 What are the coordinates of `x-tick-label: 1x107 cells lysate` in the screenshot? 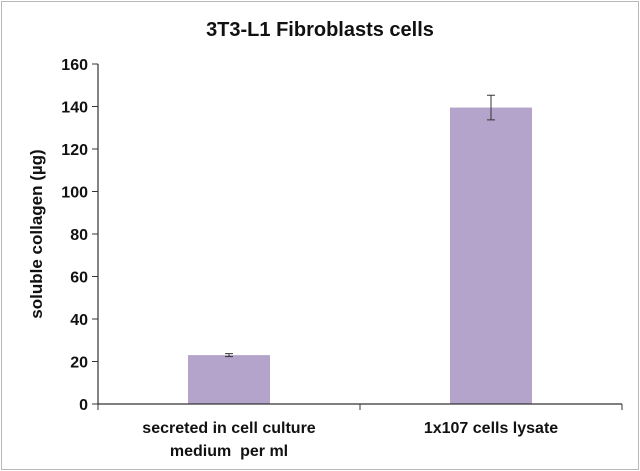 It's located at (491, 428).